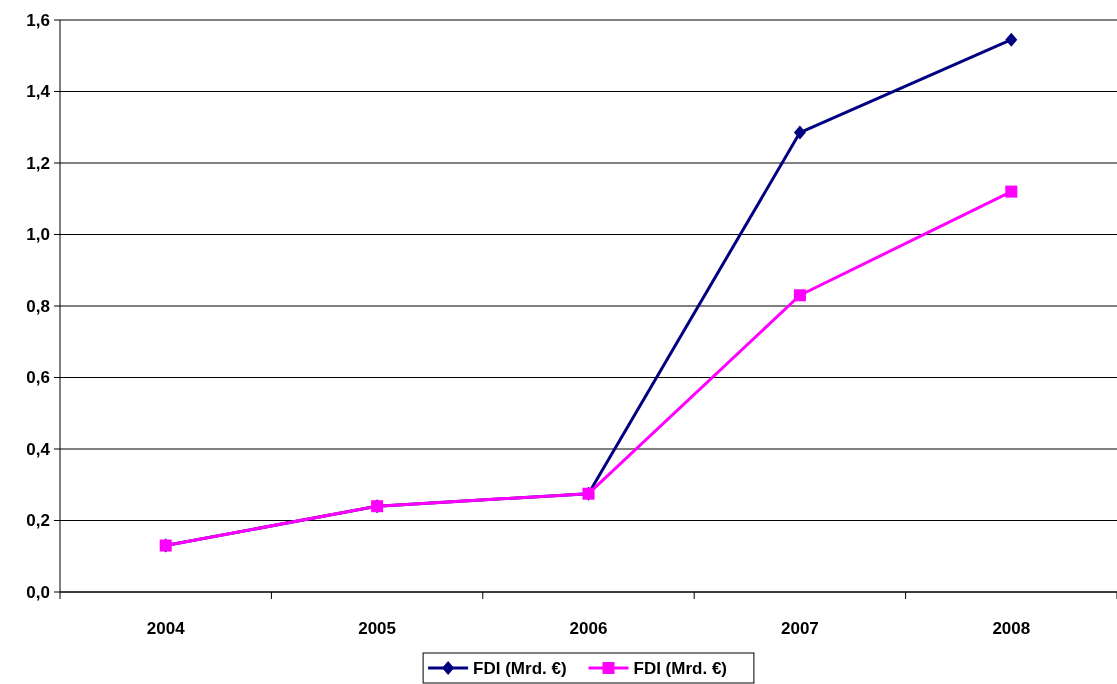 This screenshot has width=1117, height=684. Describe the element at coordinates (38, 235) in the screenshot. I see `y-tick-label: 1,0` at that location.